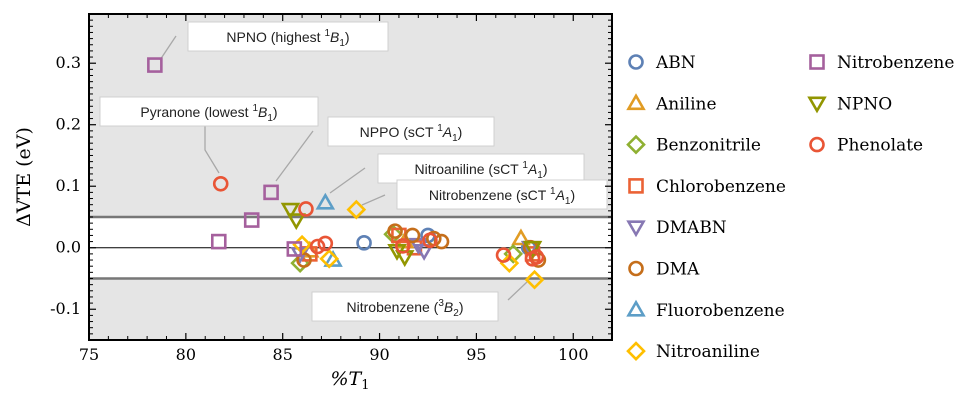 This screenshot has height=394, width=958. I want to click on legend-label: Nitrobenzene, so click(895, 63).